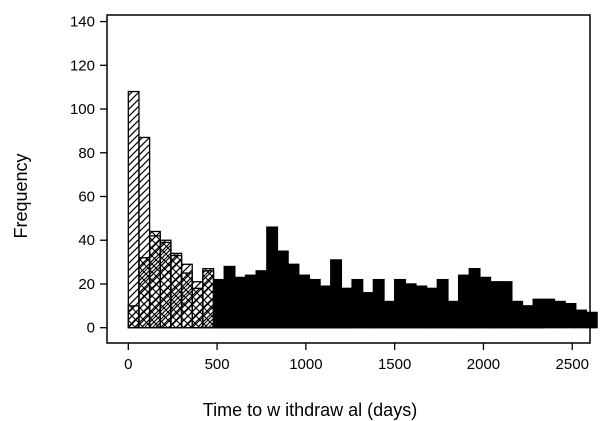 Image resolution: width=603 pixels, height=421 pixels. What do you see at coordinates (86, 284) in the screenshot?
I see `y-tick-label: 20` at bounding box center [86, 284].